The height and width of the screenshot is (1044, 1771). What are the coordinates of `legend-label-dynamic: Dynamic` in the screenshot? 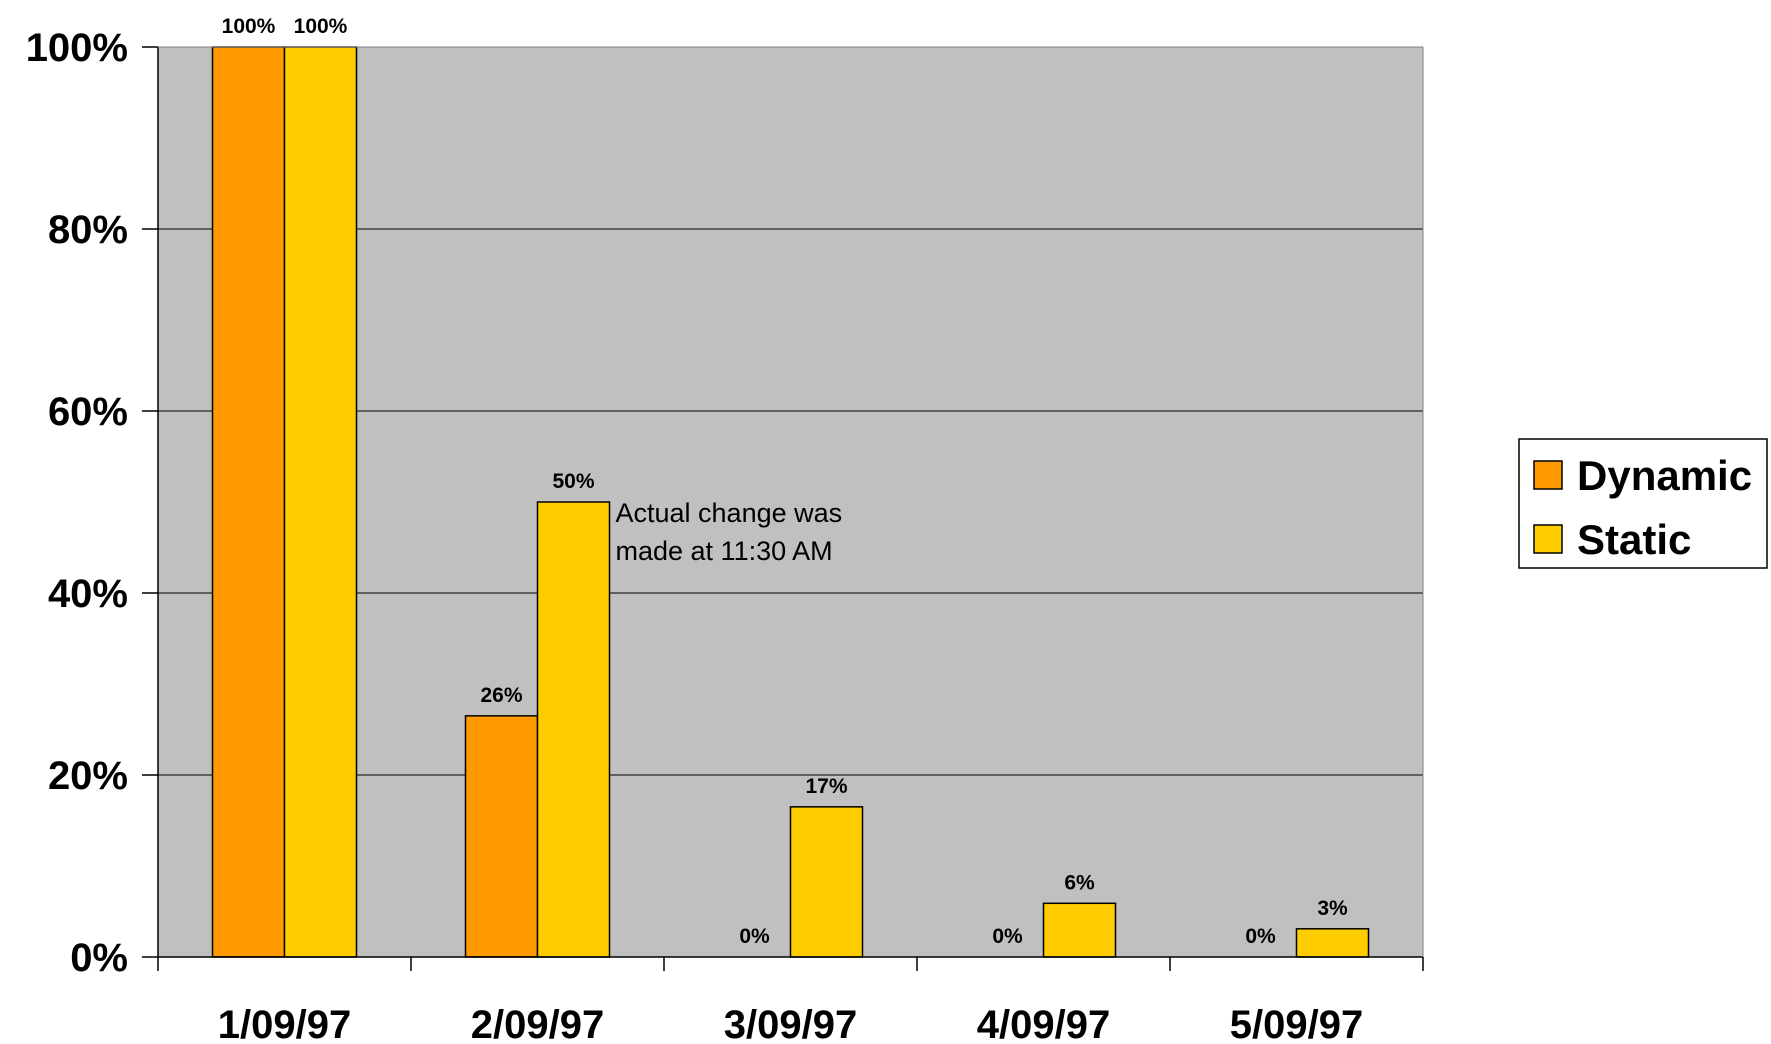 It's located at (1664, 475).